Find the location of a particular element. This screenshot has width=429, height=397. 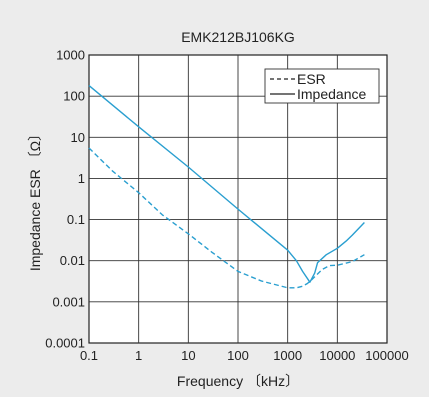

x-tick-label: 0.1 is located at coordinates (89, 355).